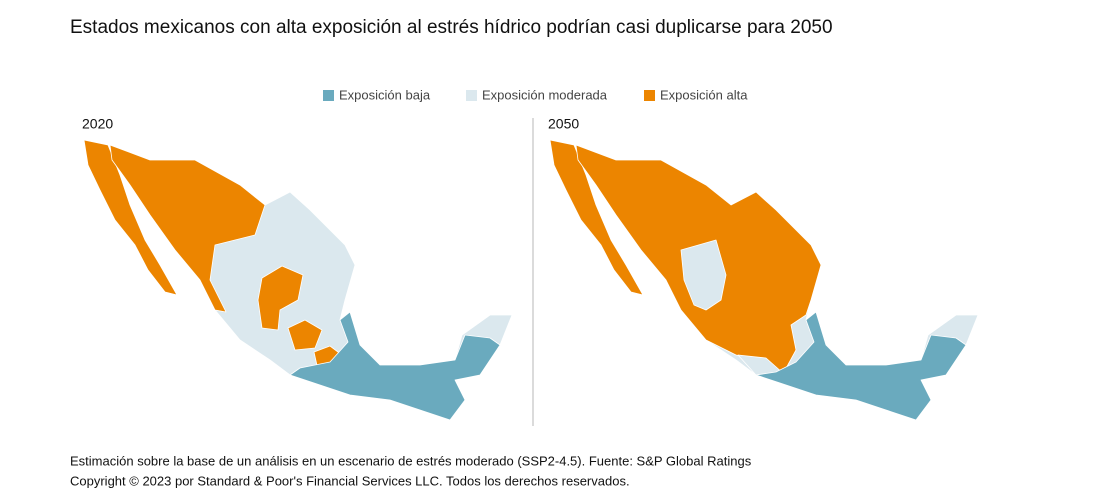  What do you see at coordinates (563, 124) in the screenshot?
I see `panel-label: 2050` at bounding box center [563, 124].